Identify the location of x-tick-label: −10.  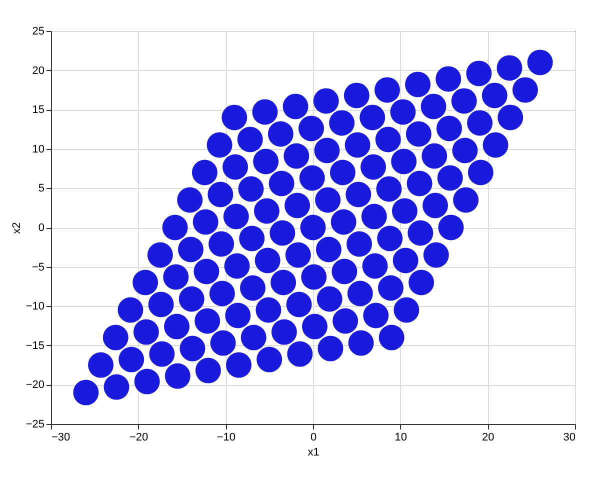
(226, 438).